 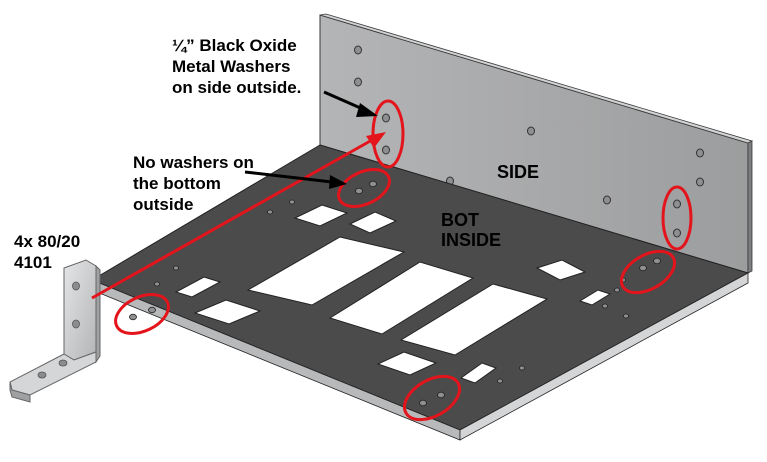 What do you see at coordinates (295, 179) in the screenshot?
I see `black-arrow-bottom` at bounding box center [295, 179].